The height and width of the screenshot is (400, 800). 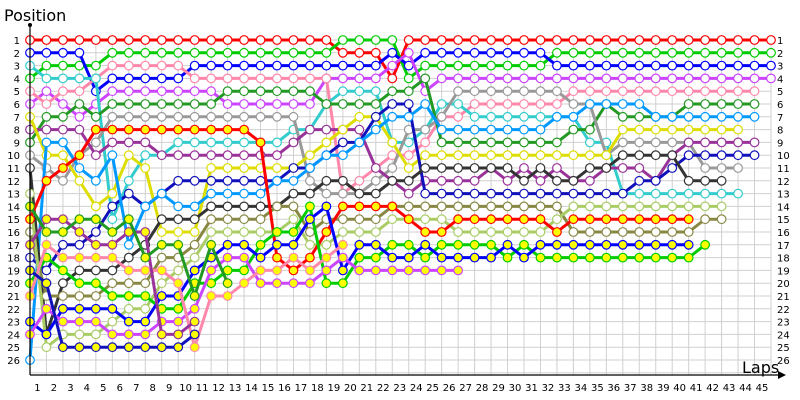 I want to click on series-5-lap-11-marker, so click(x=211, y=78).